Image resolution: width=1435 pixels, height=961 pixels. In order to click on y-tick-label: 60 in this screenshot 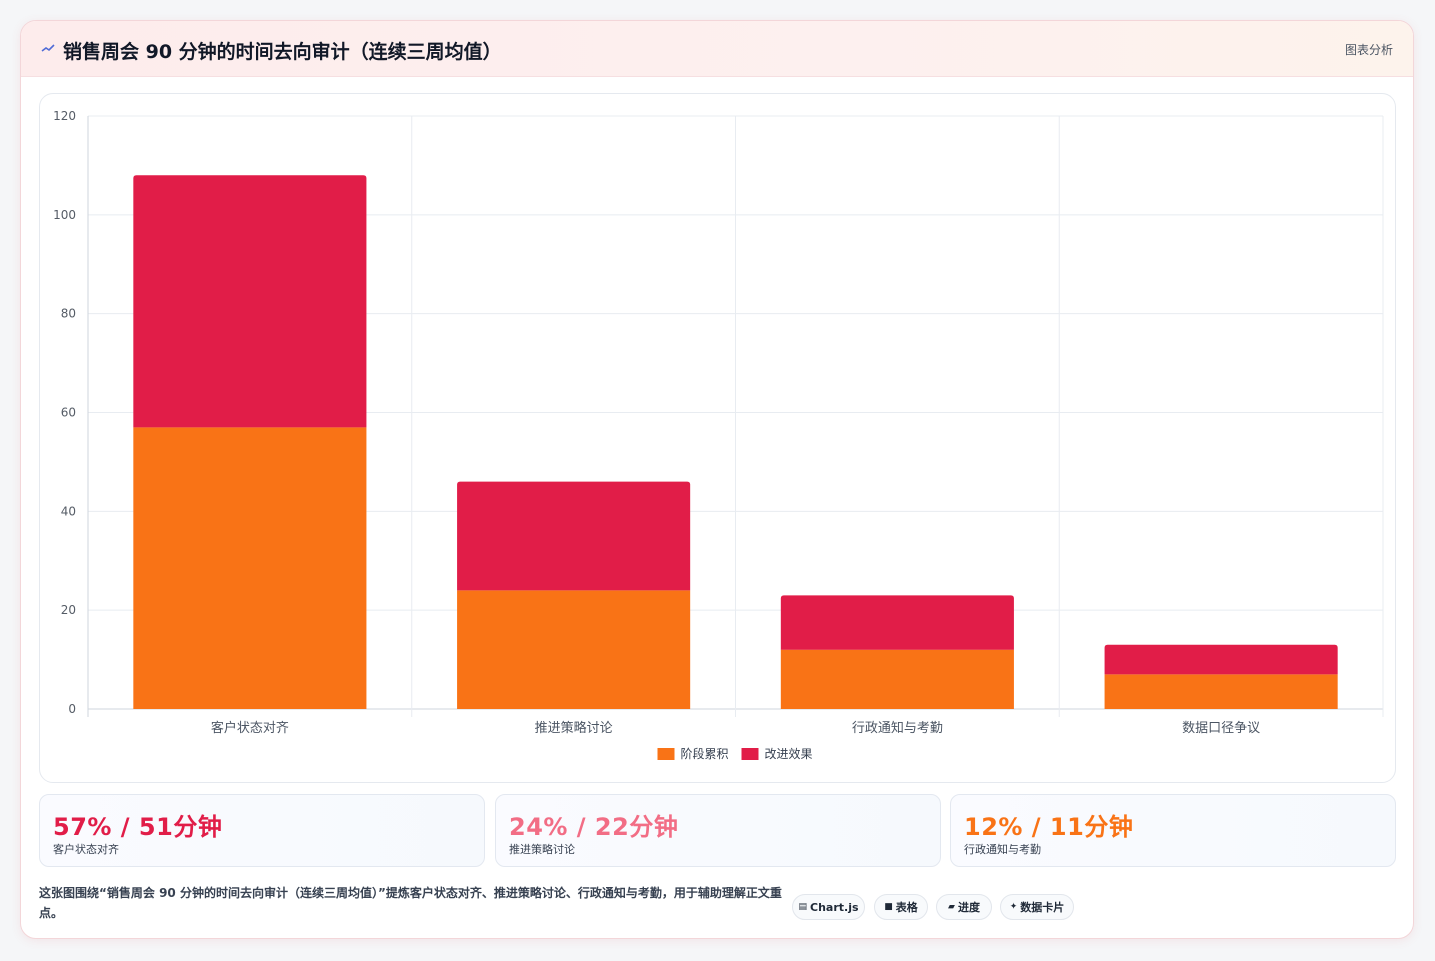, I will do `click(68, 413)`.